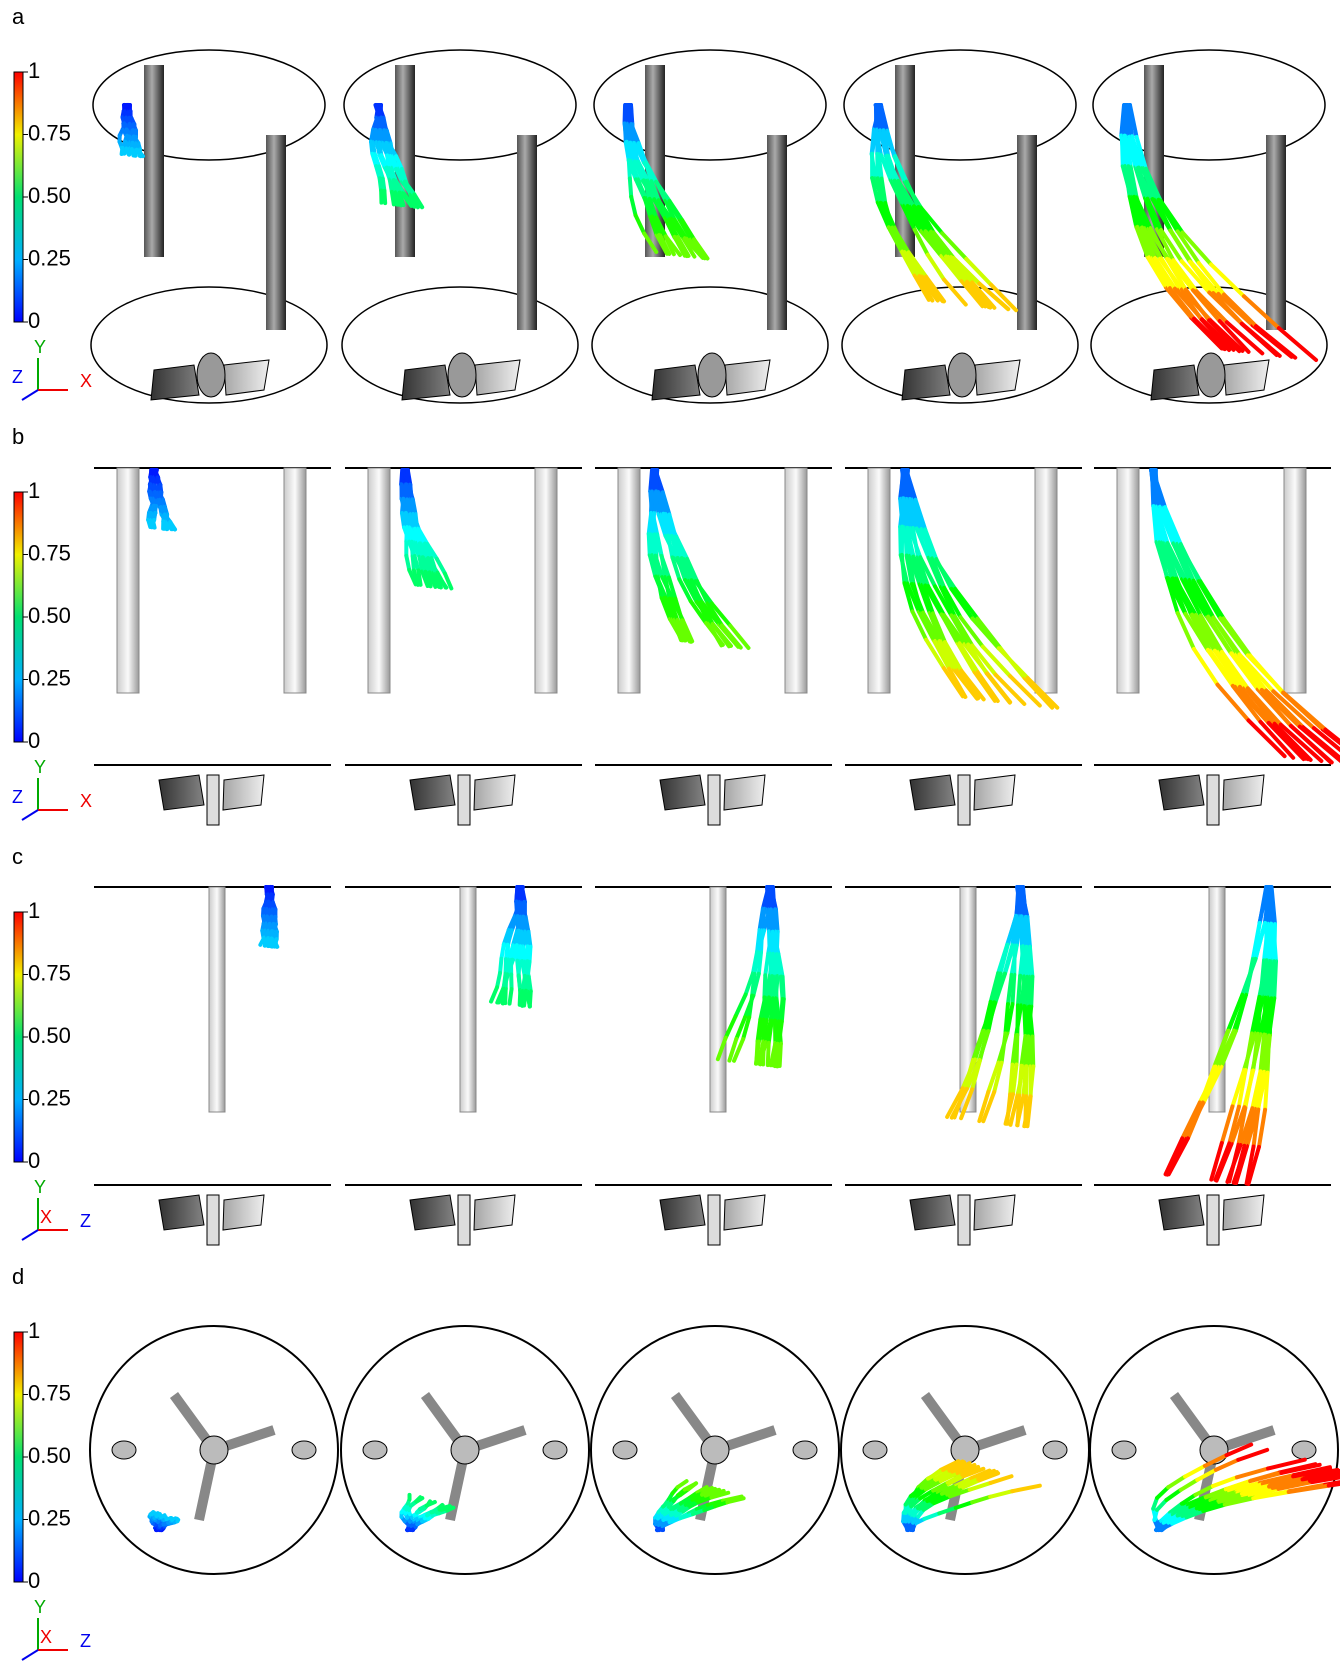 Image resolution: width=1340 pixels, height=1677 pixels. What do you see at coordinates (18, 1276) in the screenshot?
I see `panel-label: d` at bounding box center [18, 1276].